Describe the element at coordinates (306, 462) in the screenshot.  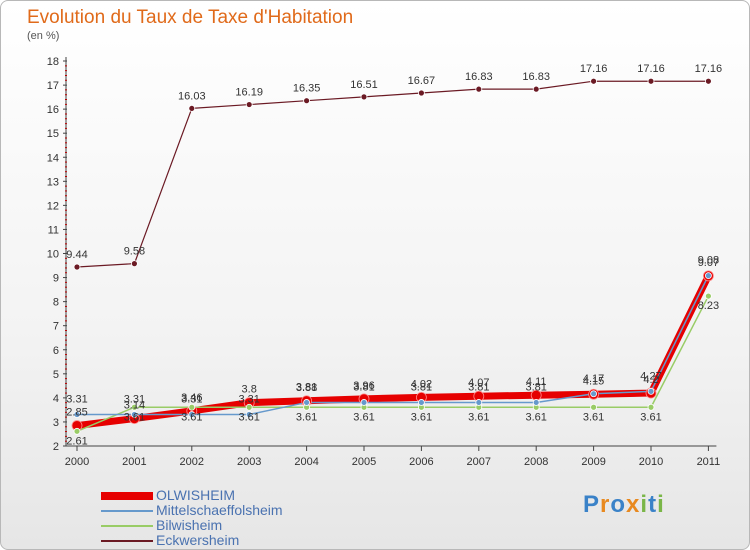
I see `x-tick-label: 2004` at that location.